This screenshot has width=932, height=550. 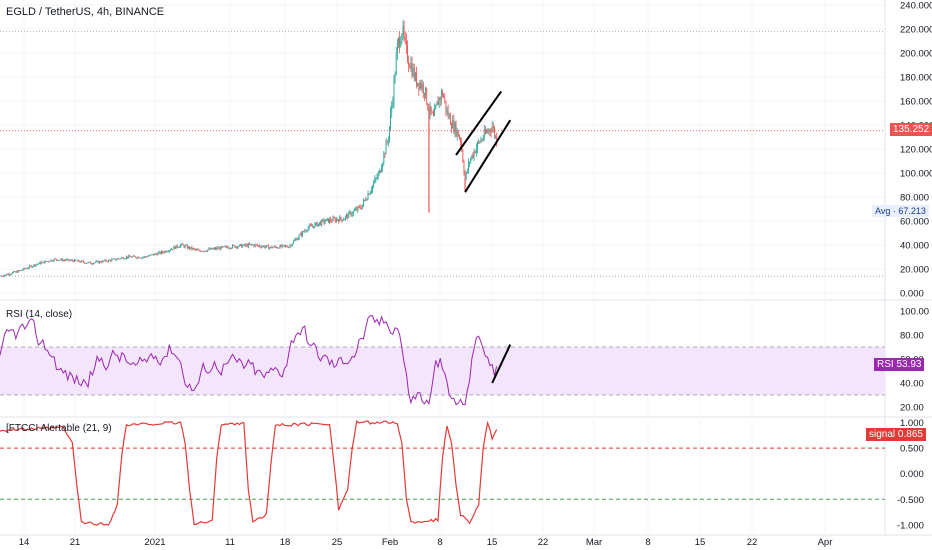 What do you see at coordinates (492, 542) in the screenshot?
I see `x-tick-label: 15` at bounding box center [492, 542].